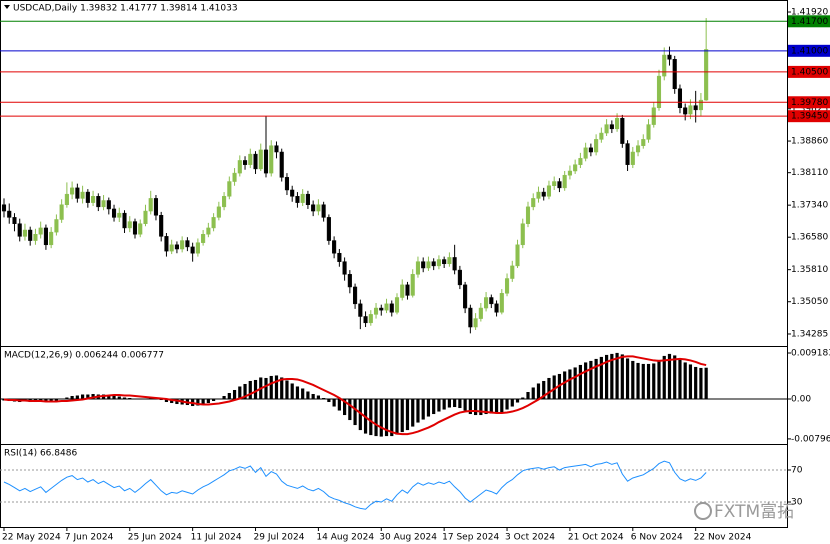 The image size is (830, 544). I want to click on y-tick-label: 70, so click(797, 471).